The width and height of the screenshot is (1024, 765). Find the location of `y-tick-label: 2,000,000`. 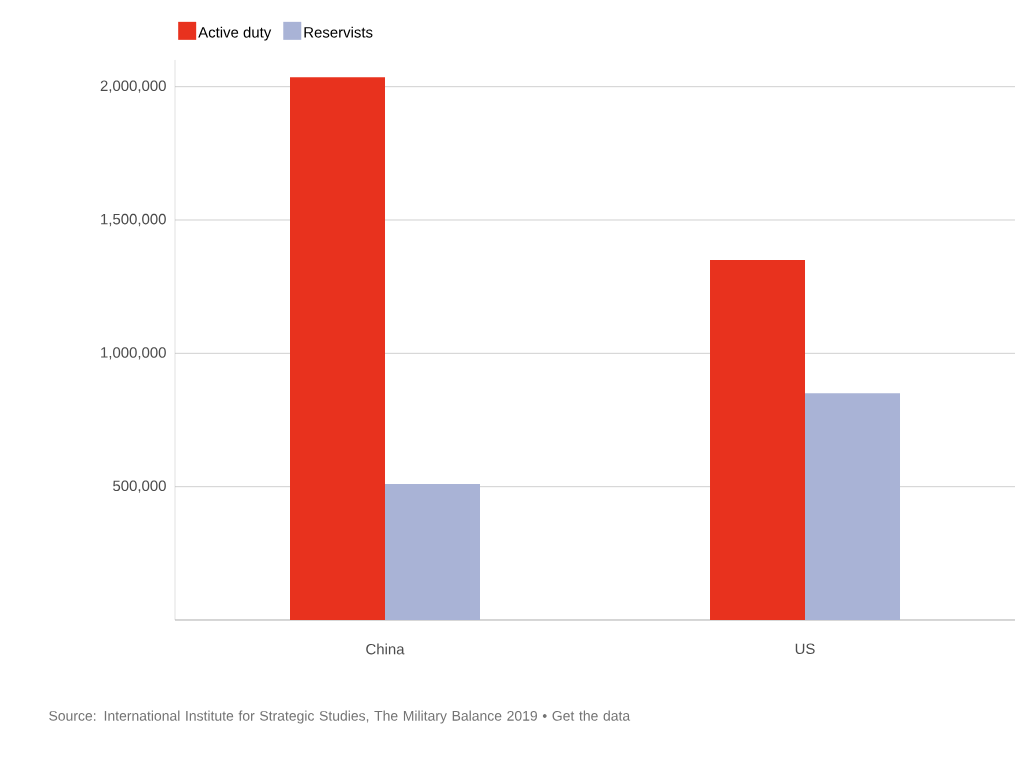

y-tick-label: 2,000,000 is located at coordinates (133, 86).